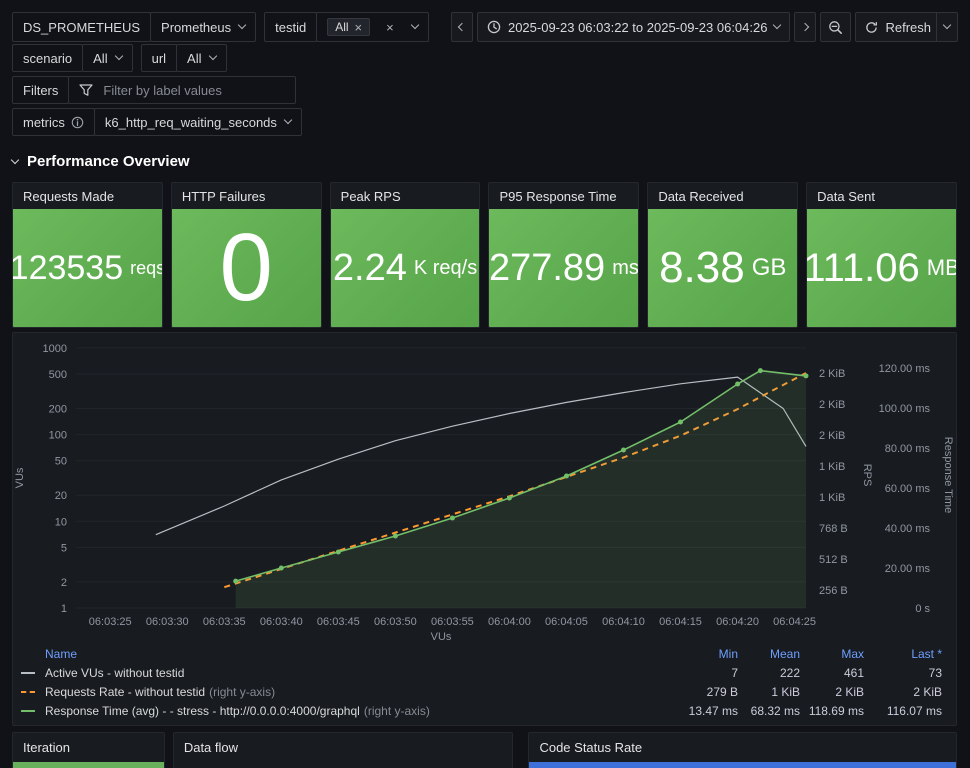  Describe the element at coordinates (68, 268) in the screenshot. I see `stat-value: 123535` at that location.